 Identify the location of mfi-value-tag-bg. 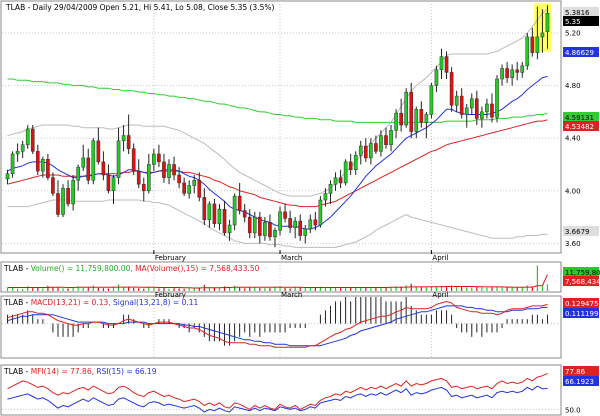
(581, 371).